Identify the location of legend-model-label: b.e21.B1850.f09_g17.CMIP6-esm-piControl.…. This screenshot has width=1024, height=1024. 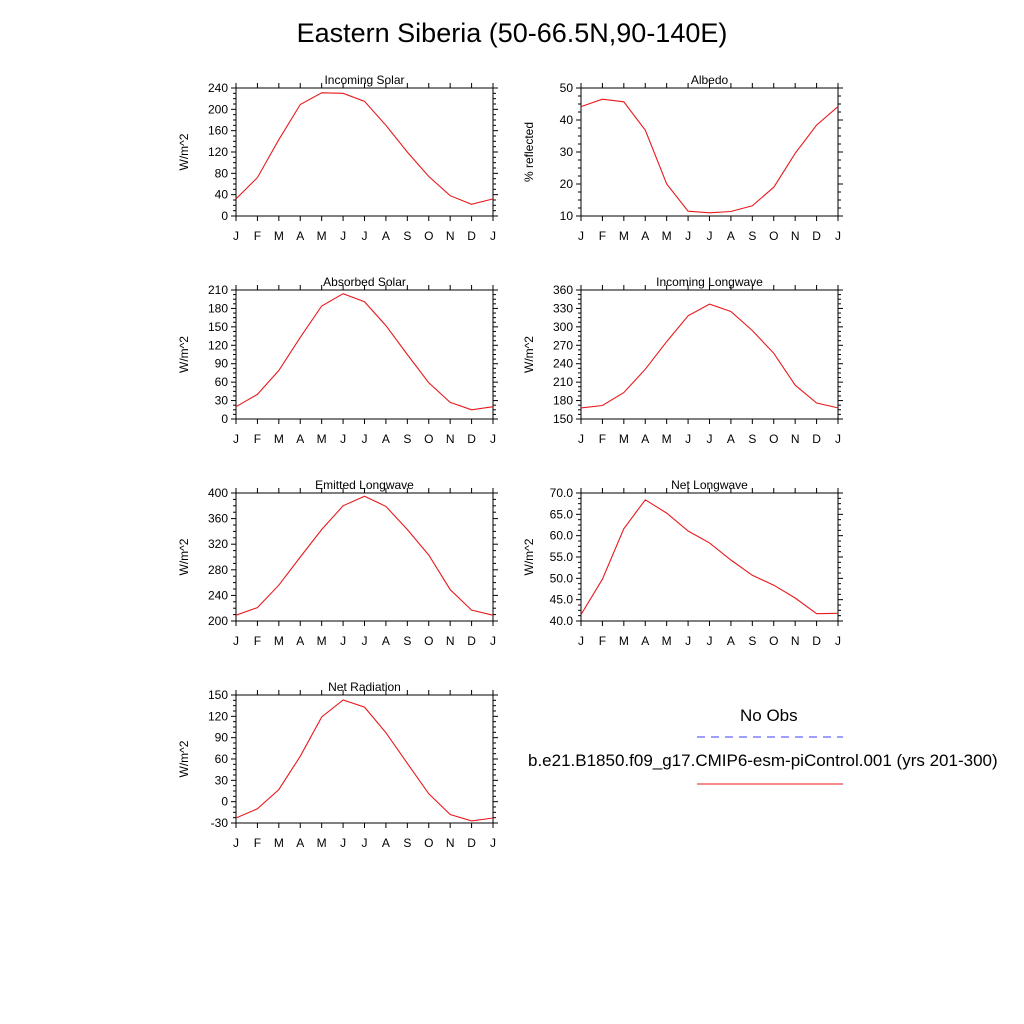
(763, 760).